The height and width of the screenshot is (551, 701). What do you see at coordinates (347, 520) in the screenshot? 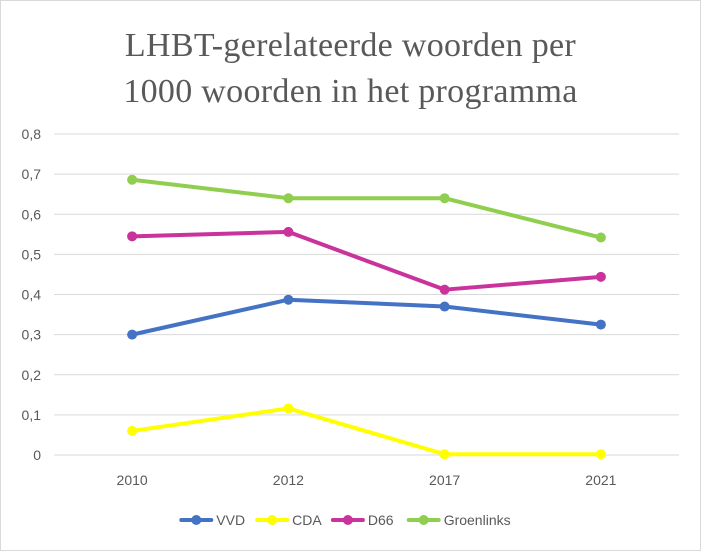
I see `legend-marker-d66` at bounding box center [347, 520].